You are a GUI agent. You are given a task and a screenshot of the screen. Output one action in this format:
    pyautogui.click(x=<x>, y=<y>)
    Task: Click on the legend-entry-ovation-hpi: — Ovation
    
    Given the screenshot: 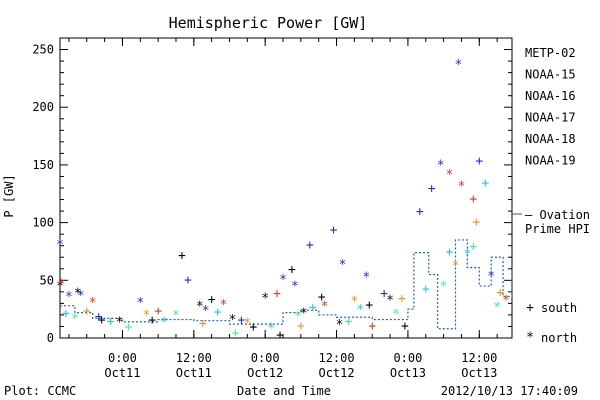 What is the action you would take?
    pyautogui.click(x=557, y=215)
    